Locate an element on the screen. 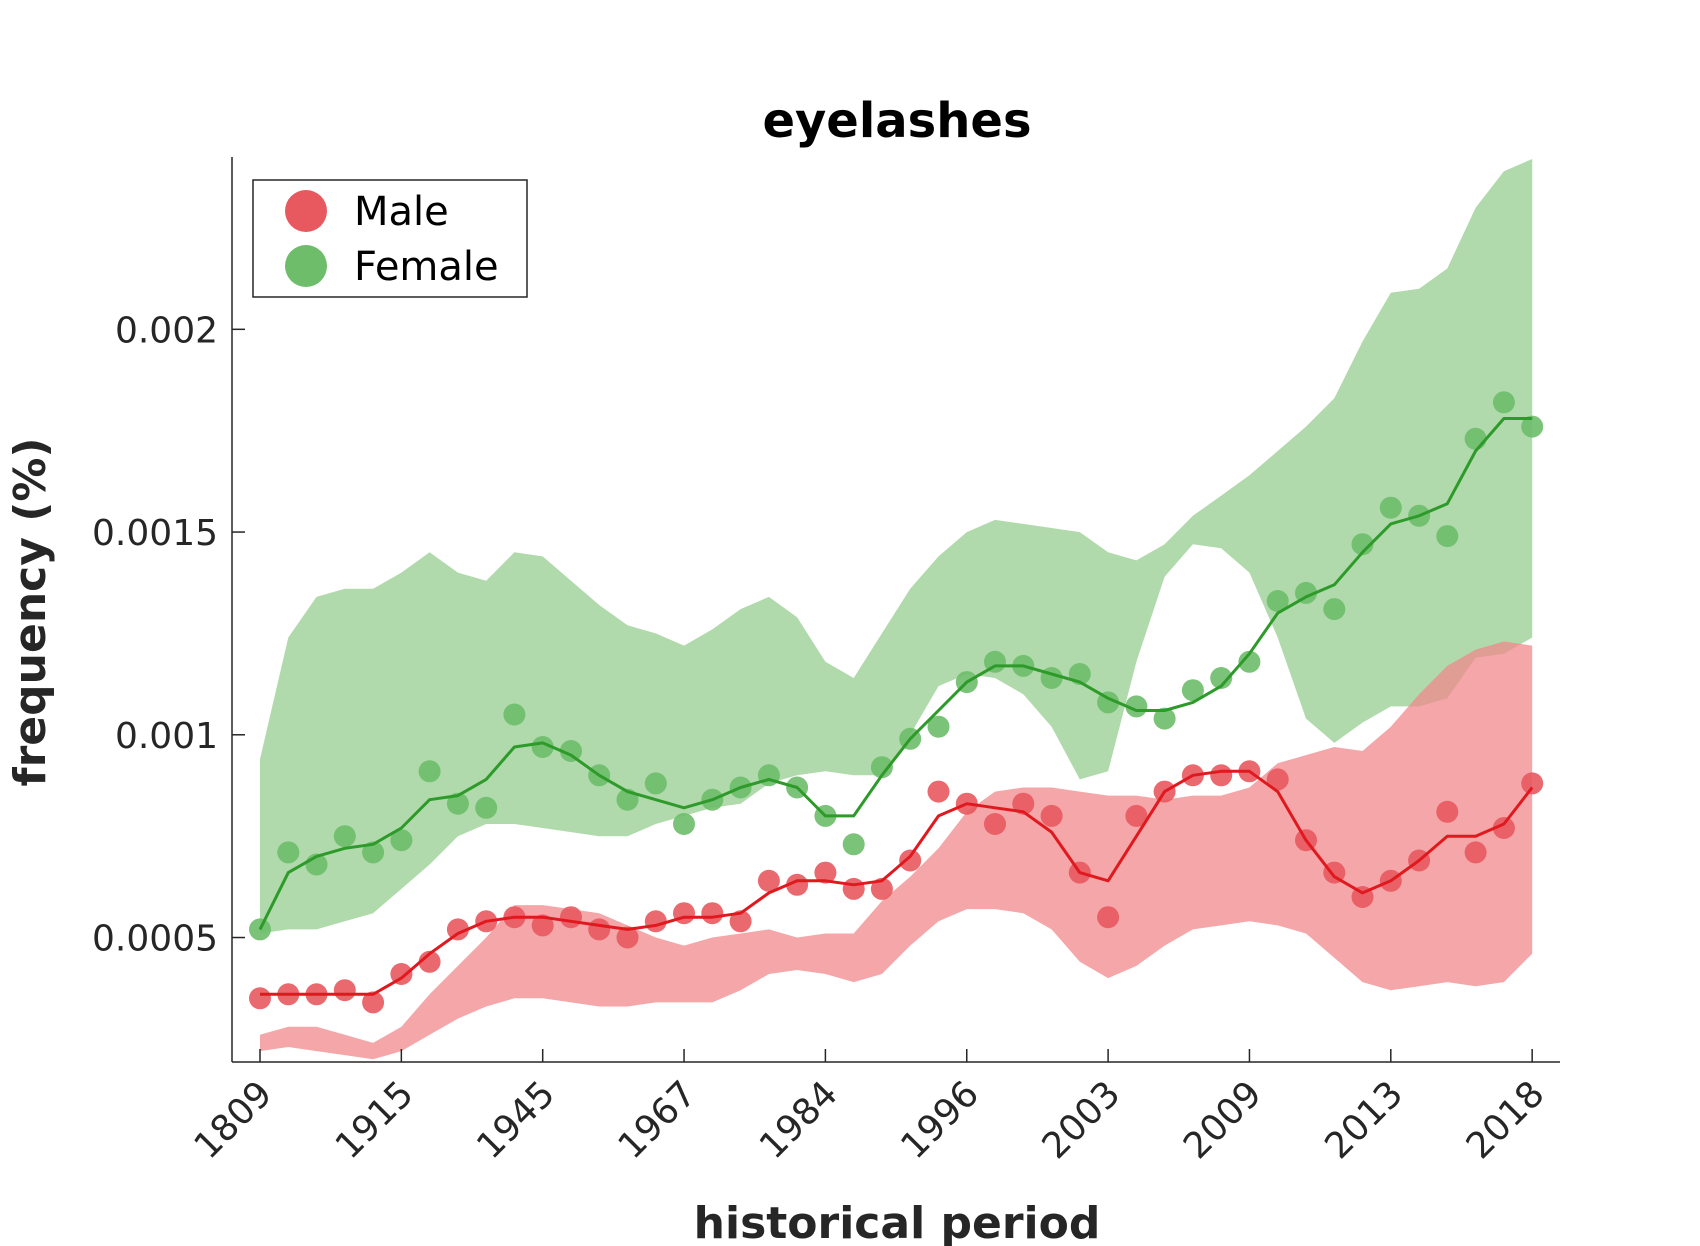 The height and width of the screenshot is (1246, 1700). x-tick-label: 2009 is located at coordinates (1223, 1120).